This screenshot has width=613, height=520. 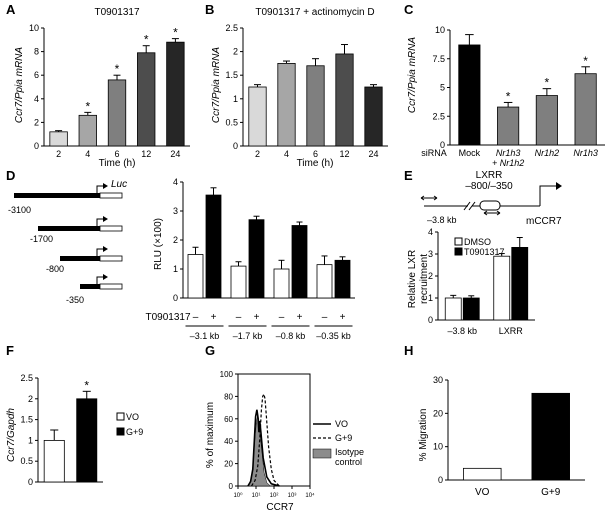 I want to click on construct-label: -3100, so click(x=19, y=210).